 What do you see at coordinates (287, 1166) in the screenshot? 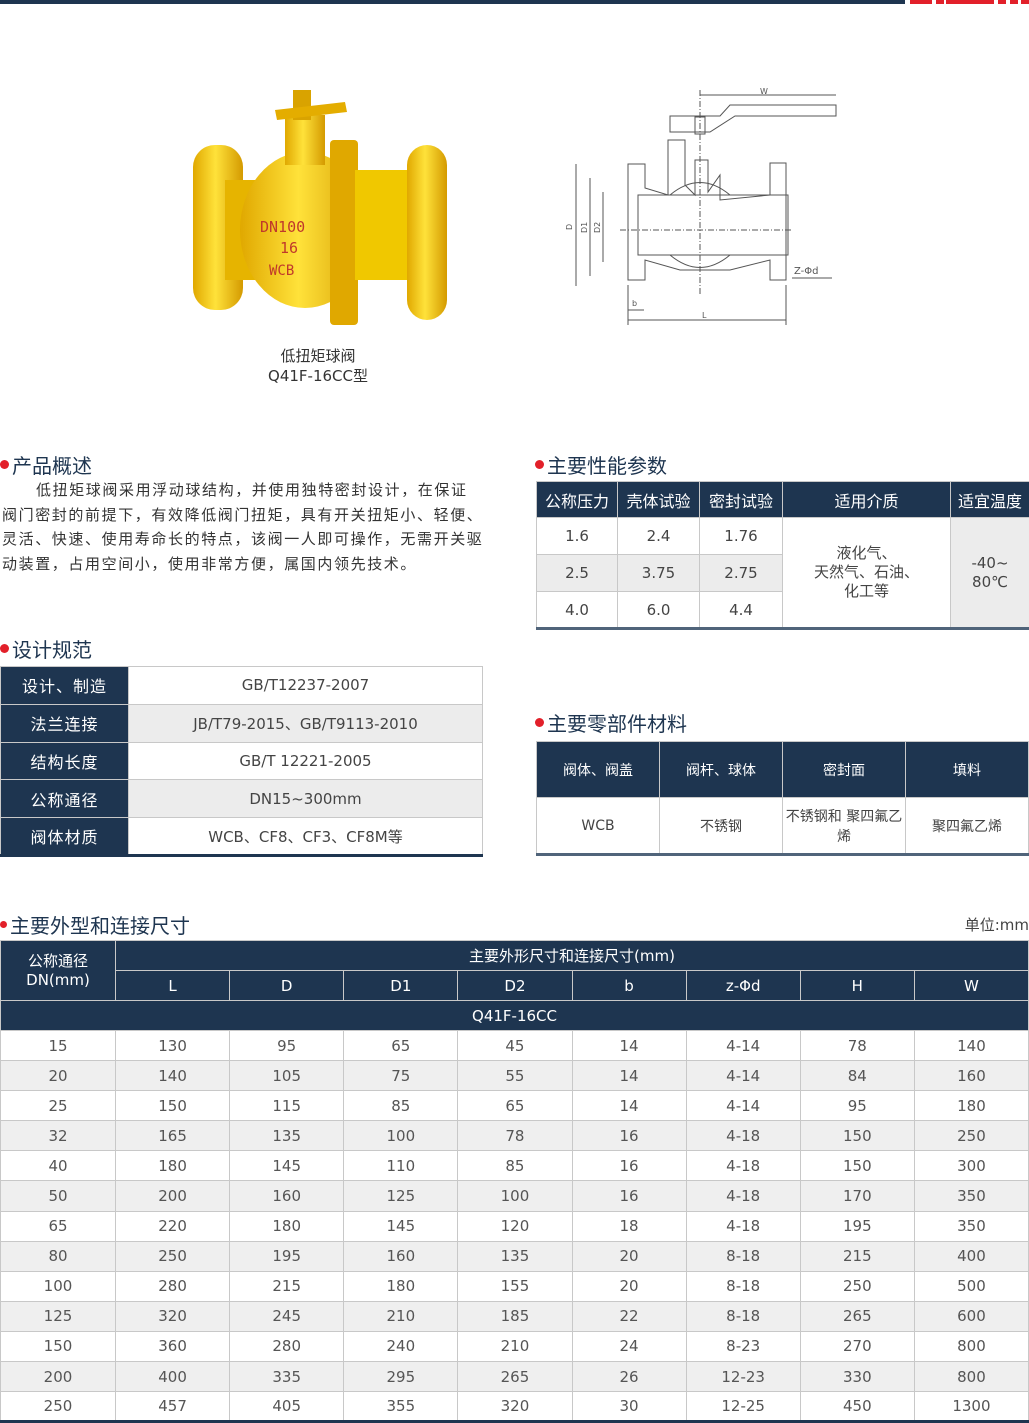
I see `table-cell: 145` at bounding box center [287, 1166].